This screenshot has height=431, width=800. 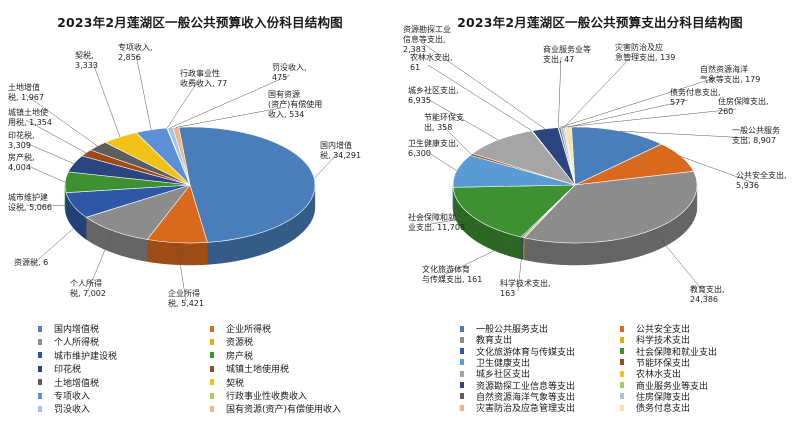 I want to click on data-label: 债务付息支出, 577, so click(x=695, y=97).